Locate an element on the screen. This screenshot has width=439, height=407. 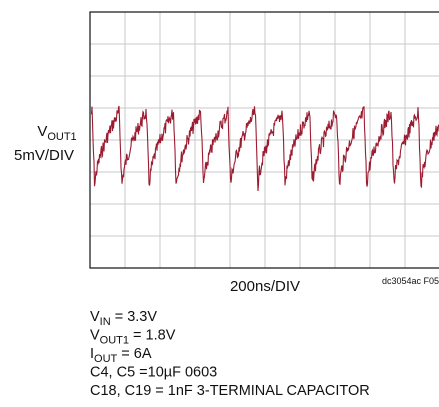
note-main: C4, C5 =10µF 0603 is located at coordinates (153, 373).